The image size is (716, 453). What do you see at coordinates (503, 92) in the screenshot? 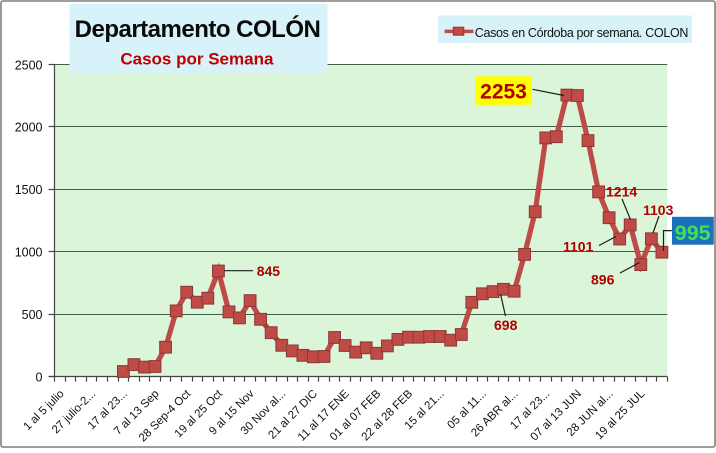
I see `svg-text: 2253` at bounding box center [503, 92].